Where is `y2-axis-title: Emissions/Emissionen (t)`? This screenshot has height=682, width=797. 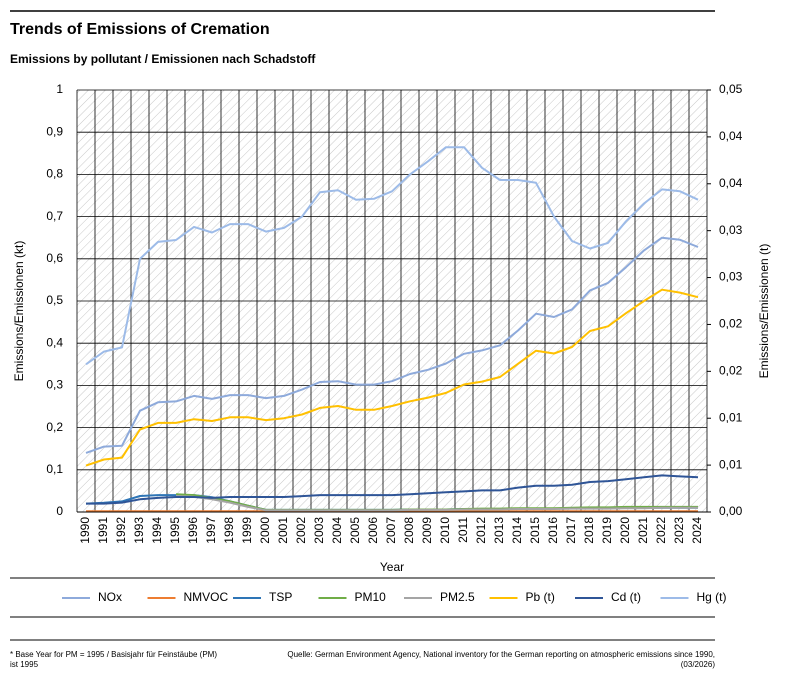
y2-axis-title: Emissions/Emissionen (t) is located at coordinates (764, 311).